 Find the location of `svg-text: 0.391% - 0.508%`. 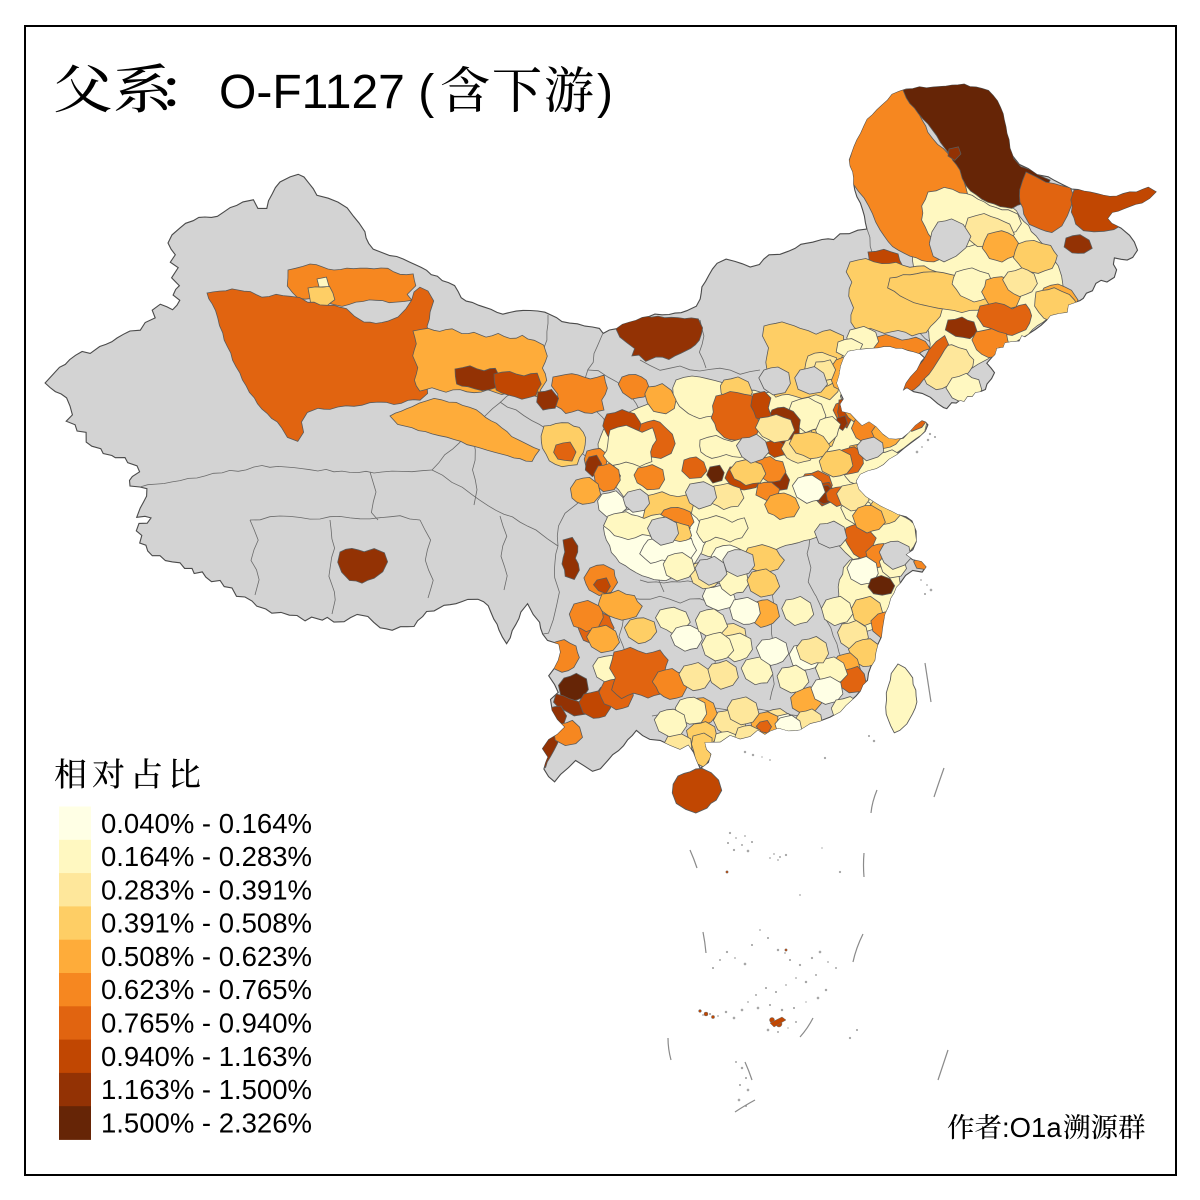

svg-text: 0.391% - 0.508% is located at coordinates (206, 923).